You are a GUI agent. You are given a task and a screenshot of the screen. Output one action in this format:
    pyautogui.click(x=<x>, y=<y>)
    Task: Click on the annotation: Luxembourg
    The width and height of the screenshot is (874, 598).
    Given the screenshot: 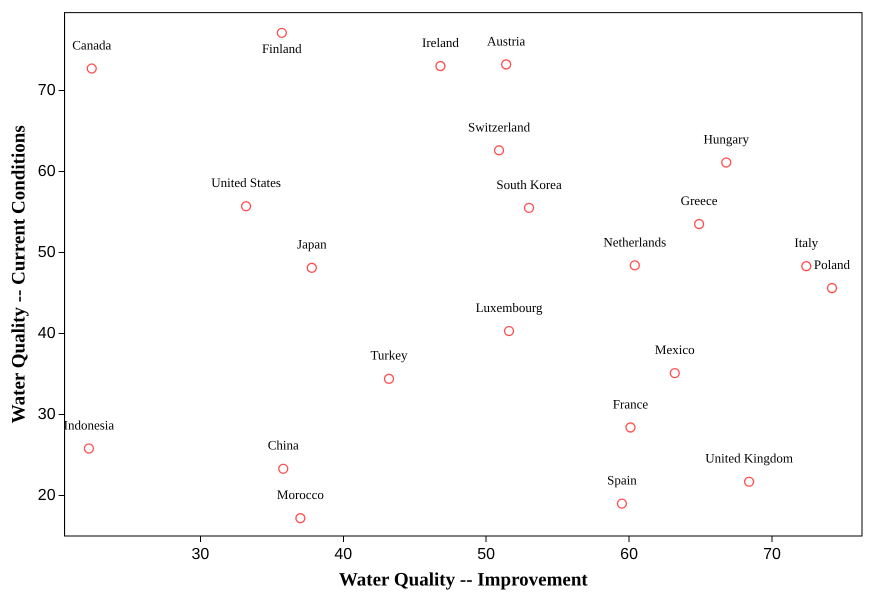 What is the action you would take?
    pyautogui.click(x=509, y=307)
    